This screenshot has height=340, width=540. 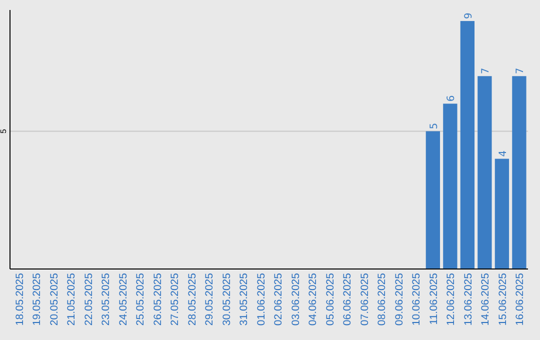 I want to click on x-tick-label: 07.06.2025, so click(x=364, y=299).